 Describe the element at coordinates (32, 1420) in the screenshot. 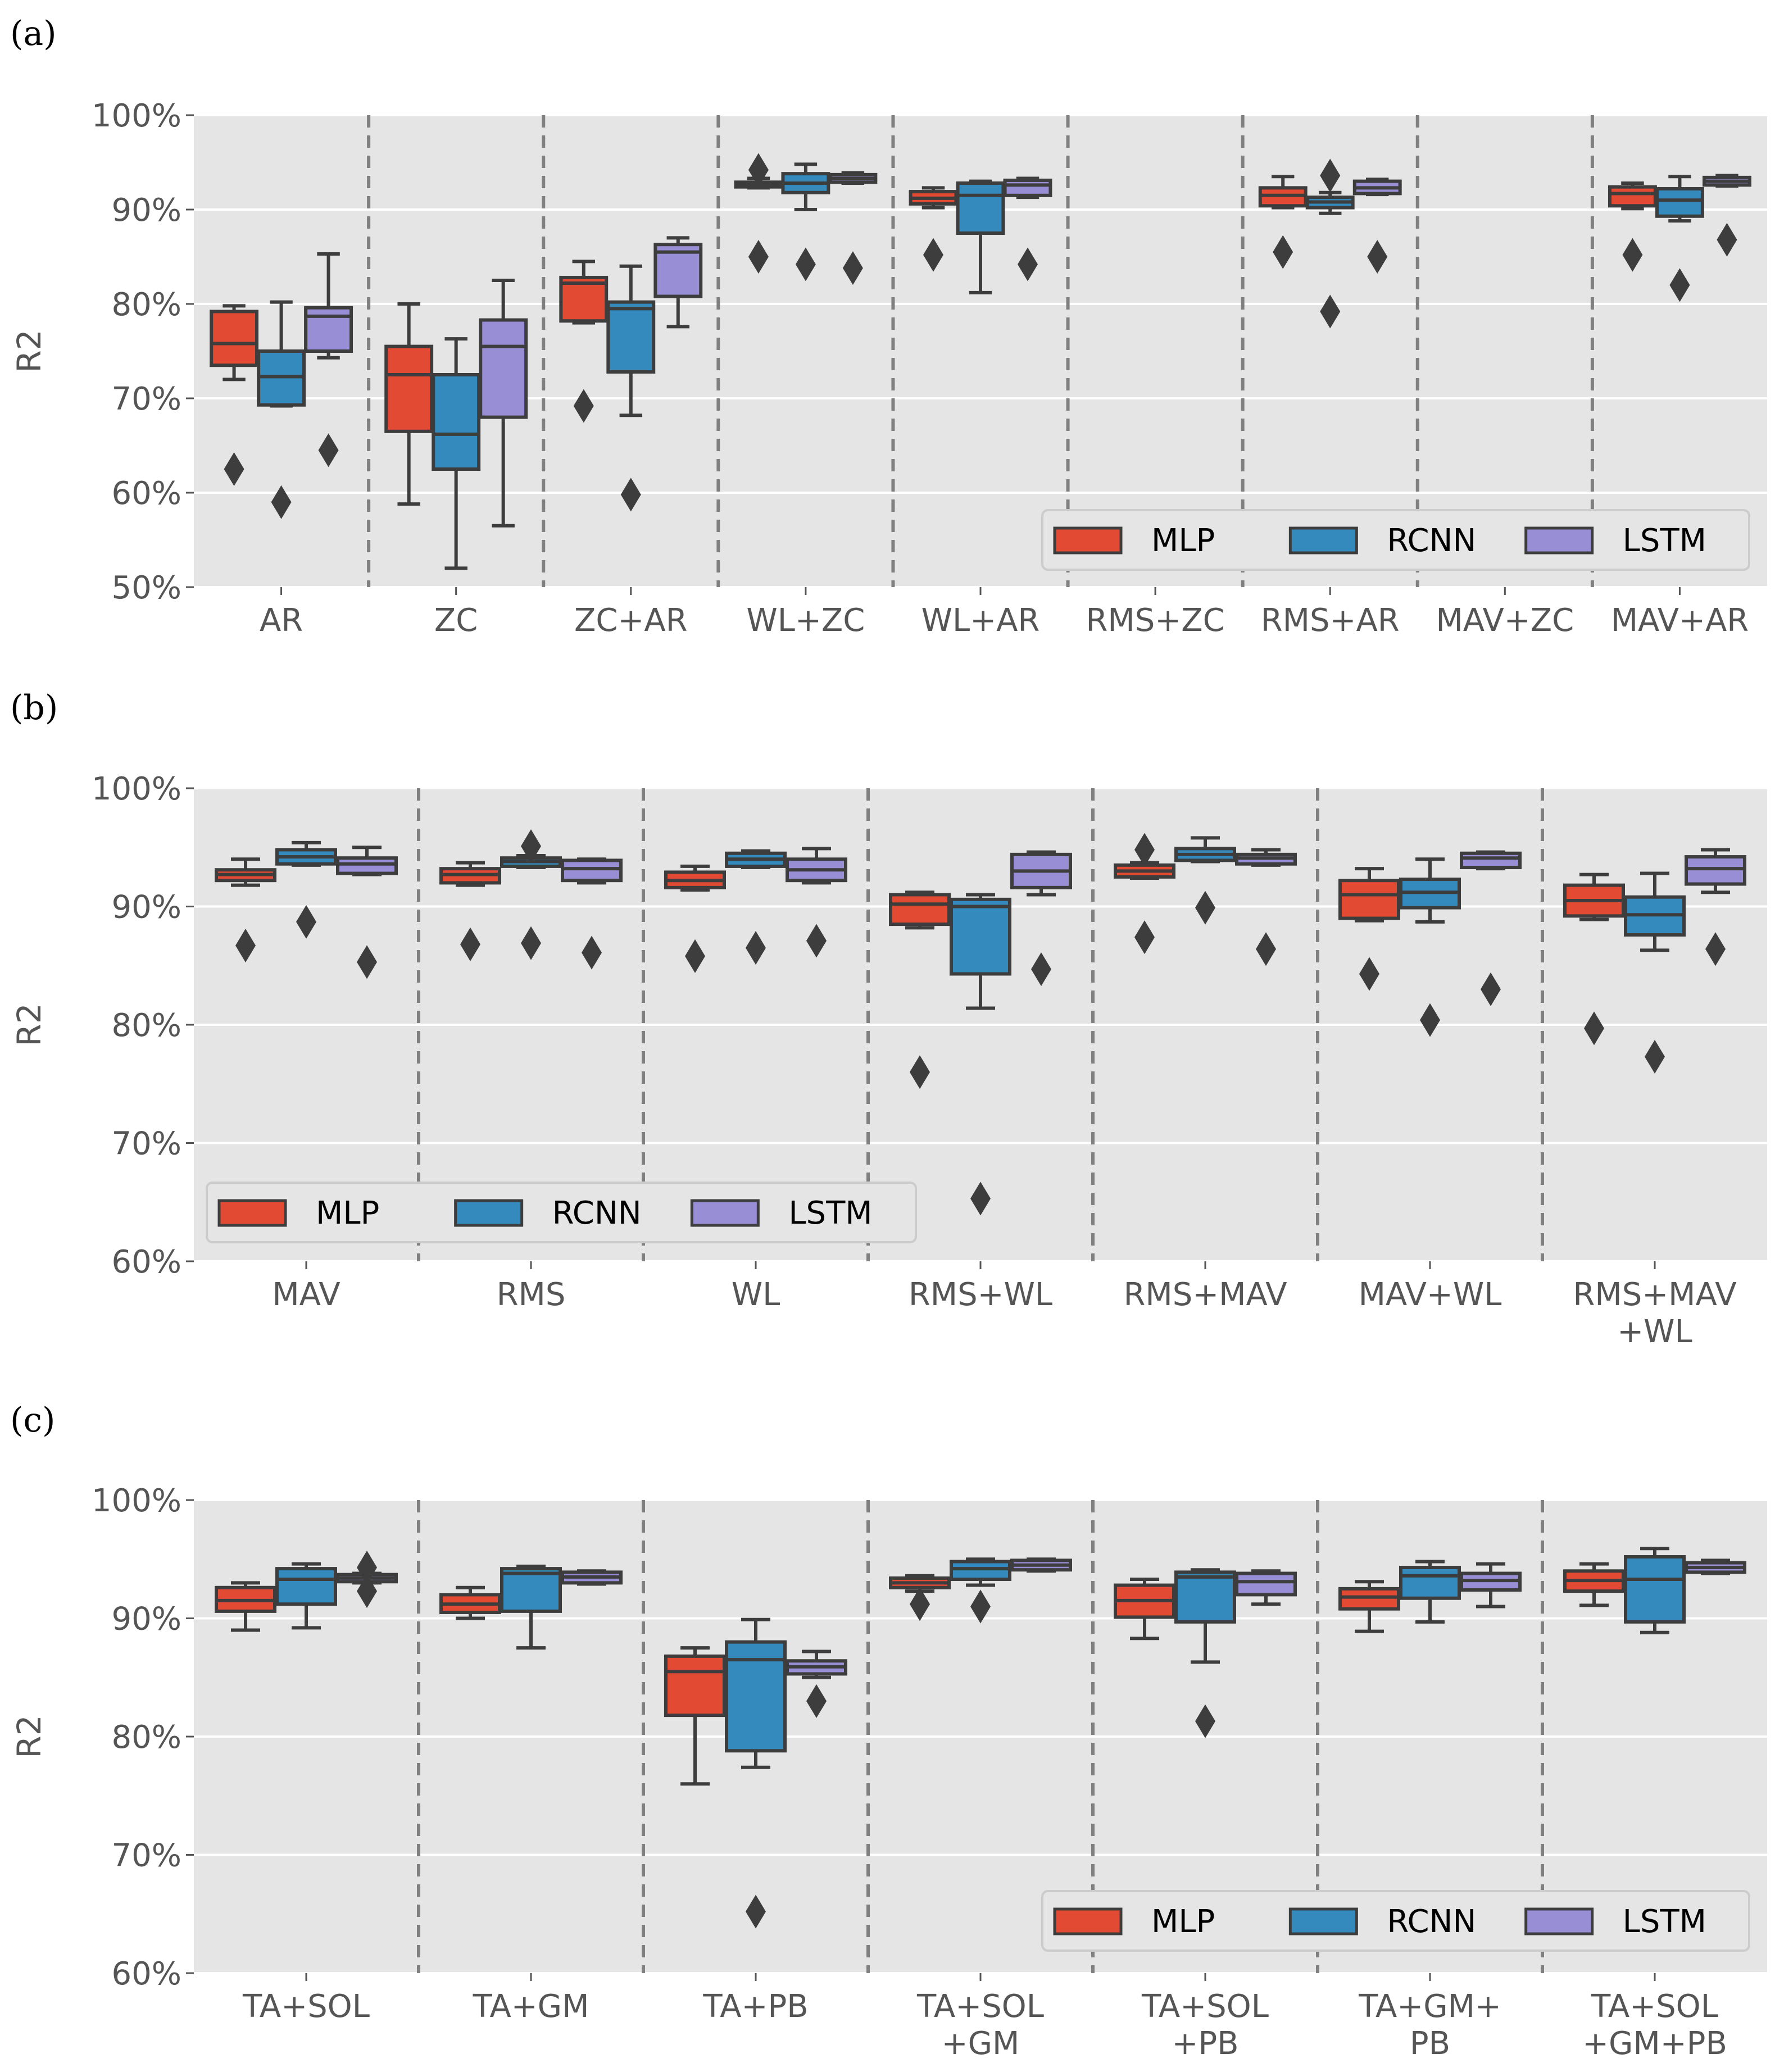

I see `panel-label: (c)` at that location.